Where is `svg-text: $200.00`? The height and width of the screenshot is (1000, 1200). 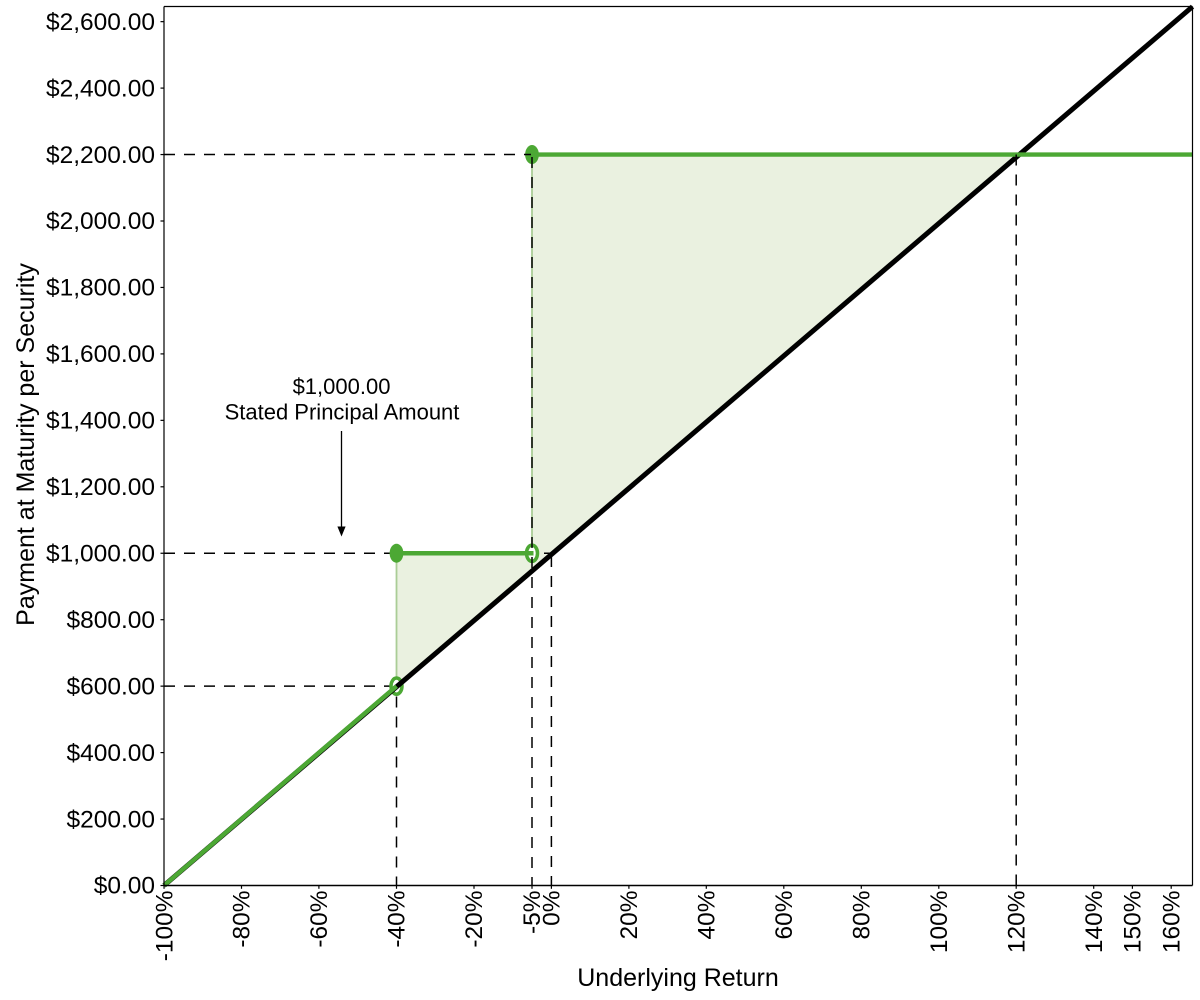
svg-text: $200.00 is located at coordinates (110, 819).